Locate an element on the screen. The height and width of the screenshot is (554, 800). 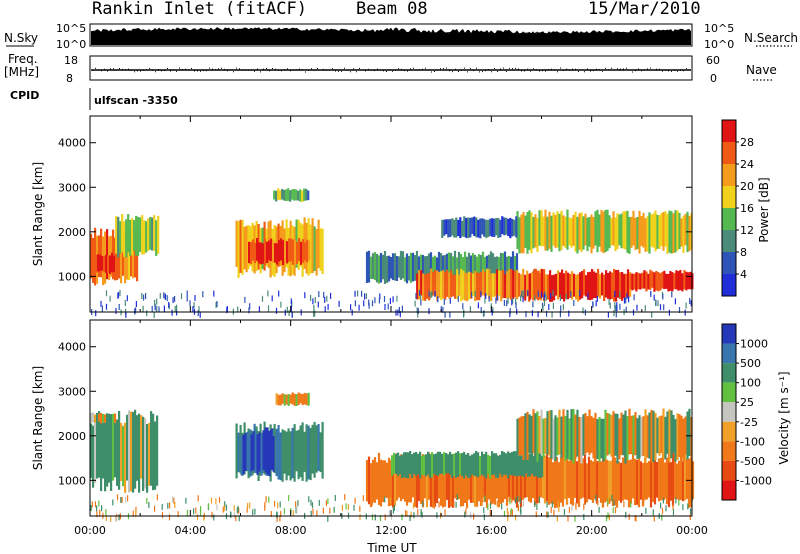
colorbar-tick-label: 20 is located at coordinates (747, 186).